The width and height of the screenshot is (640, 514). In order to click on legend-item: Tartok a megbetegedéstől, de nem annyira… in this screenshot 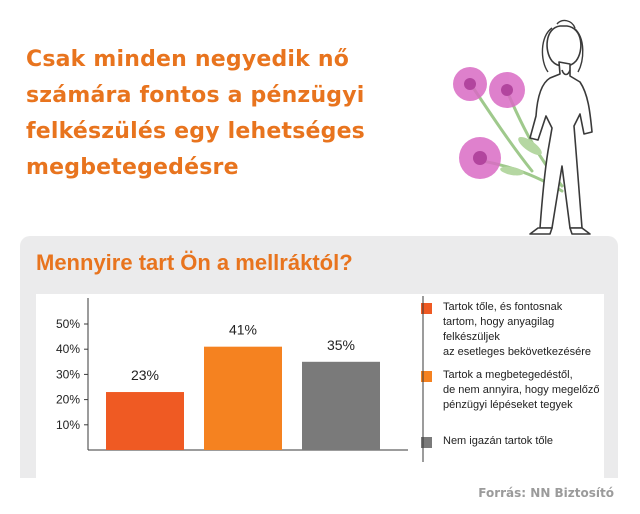, I will do `click(512, 390)`.